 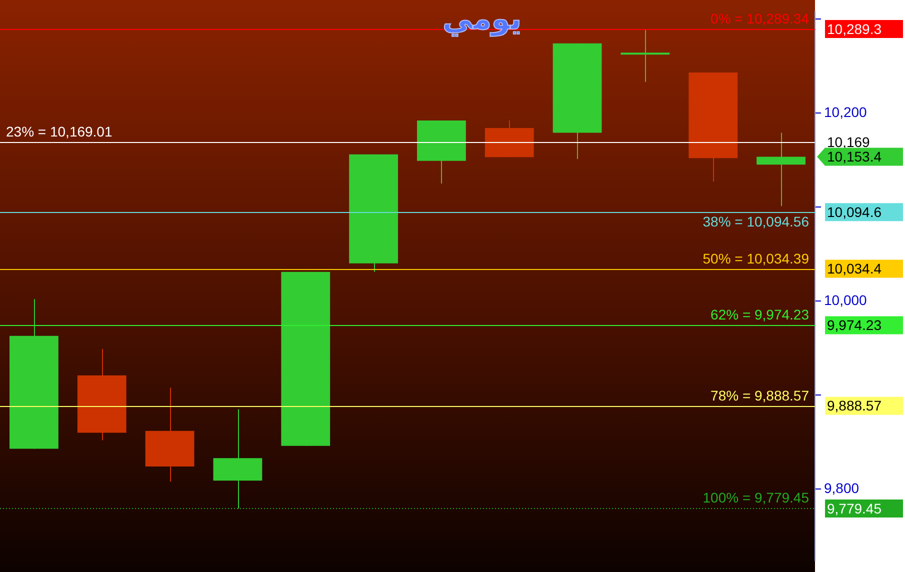 I want to click on text: 10,169, so click(x=848, y=142).